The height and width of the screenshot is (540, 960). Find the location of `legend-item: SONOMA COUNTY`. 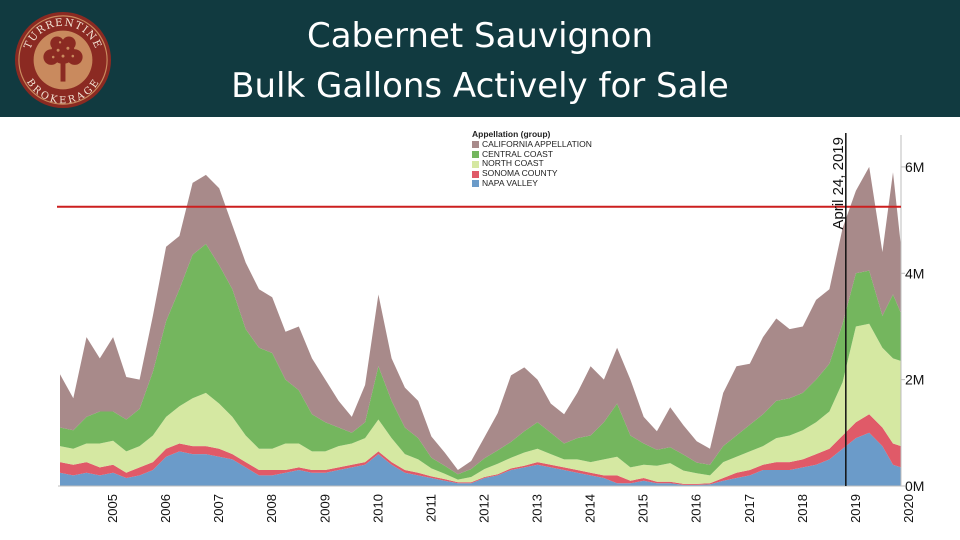

legend-item: SONOMA COUNTY is located at coordinates (532, 173).